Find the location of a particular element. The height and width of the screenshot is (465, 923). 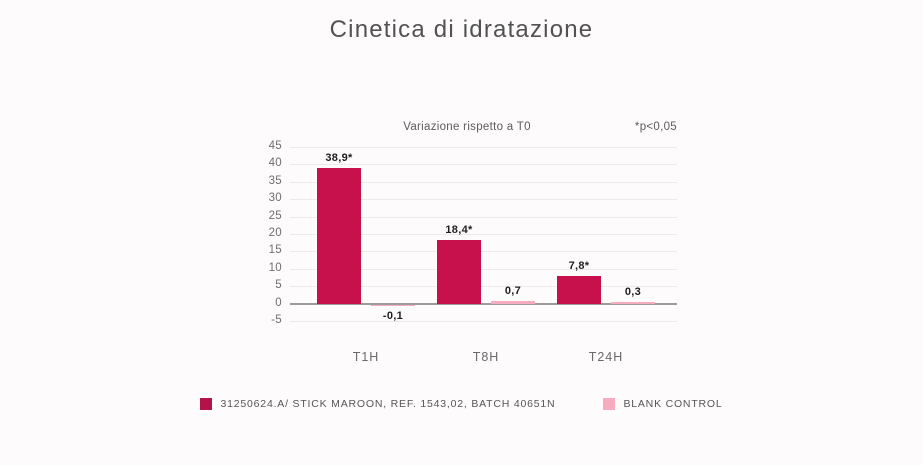

x-axis-label-T1H: T1H is located at coordinates (366, 357).